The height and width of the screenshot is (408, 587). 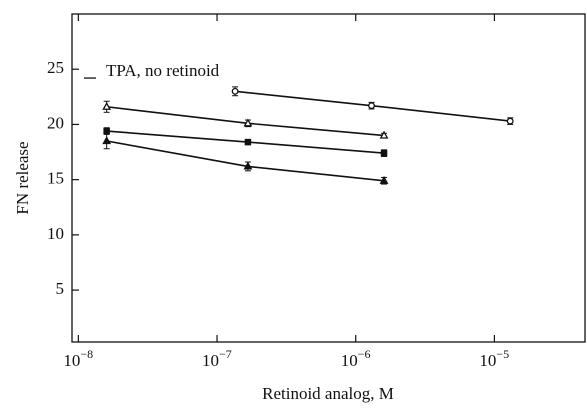 What do you see at coordinates (364, 354) in the screenshot?
I see `x-tick-exponent: −6` at bounding box center [364, 354].